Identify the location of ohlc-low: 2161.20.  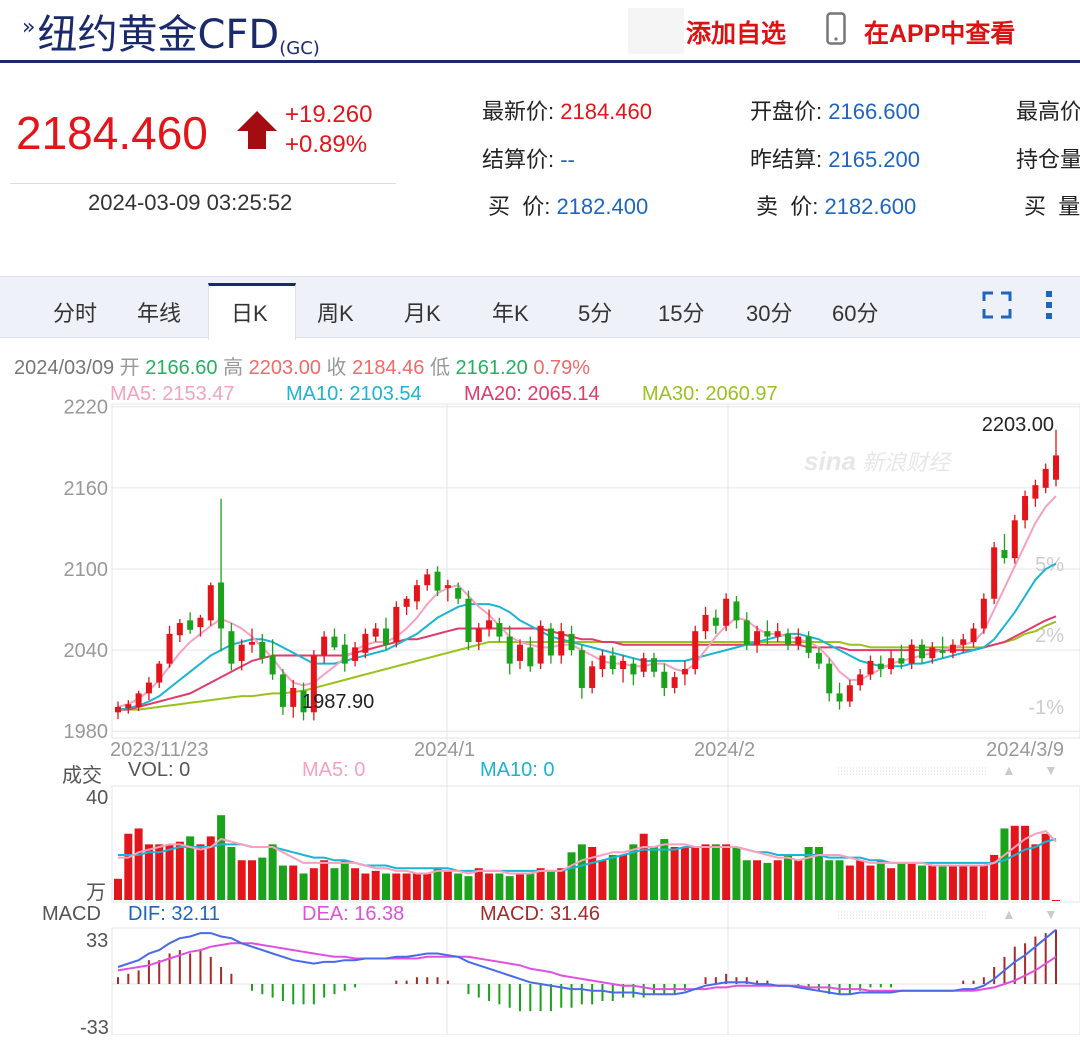
(491, 368).